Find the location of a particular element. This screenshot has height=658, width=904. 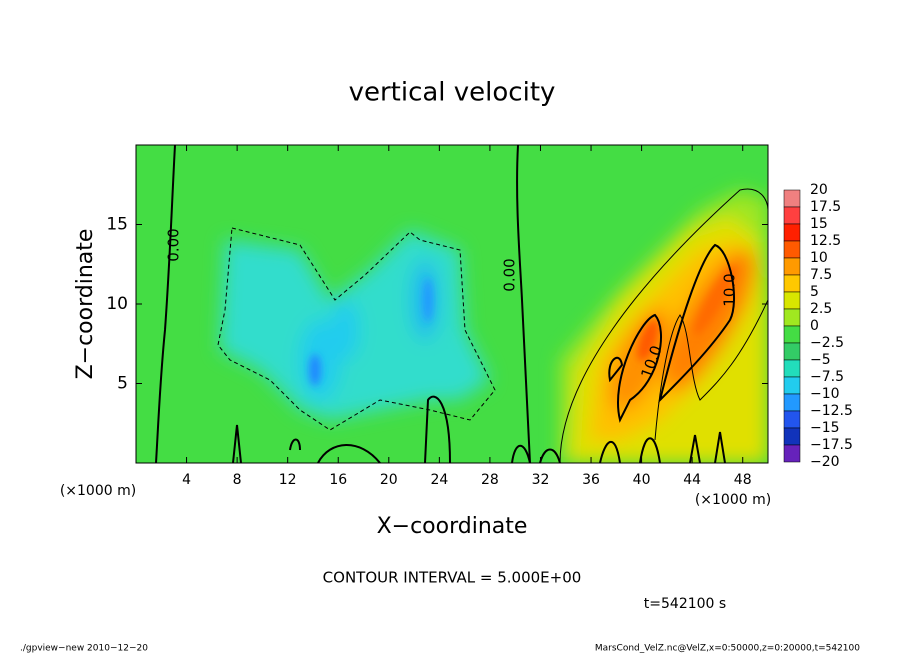

colorbar-label: −12.5 is located at coordinates (831, 411).